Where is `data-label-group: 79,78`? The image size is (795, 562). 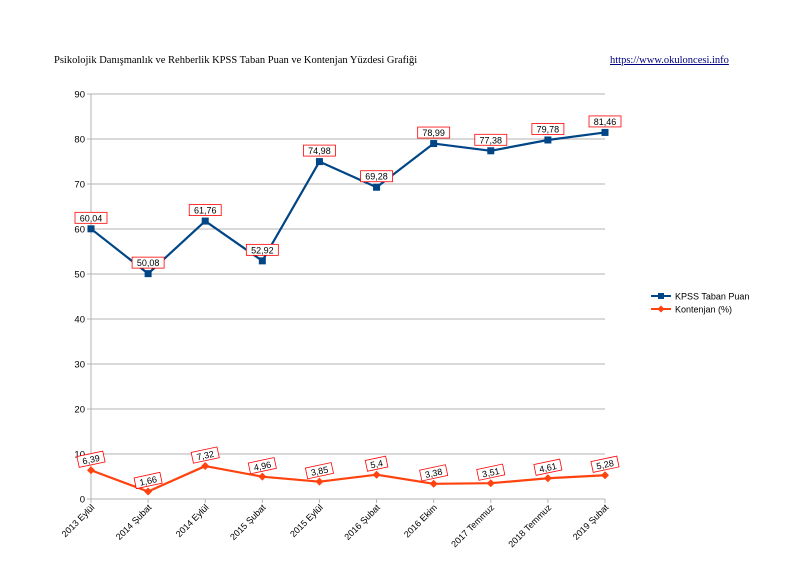 data-label-group: 79,78 is located at coordinates (548, 129).